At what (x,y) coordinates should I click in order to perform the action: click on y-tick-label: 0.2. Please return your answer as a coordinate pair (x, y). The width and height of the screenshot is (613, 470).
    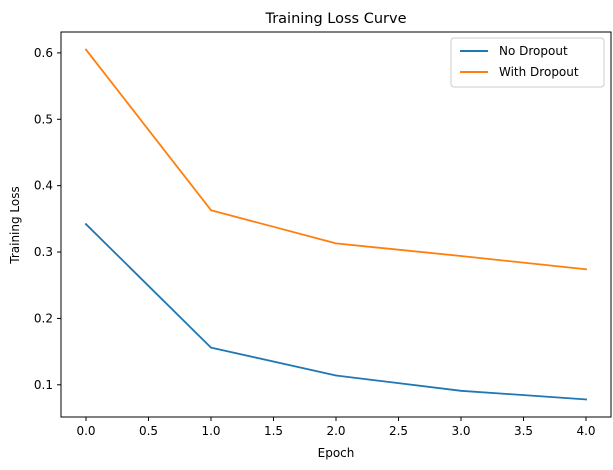
    Looking at the image, I should click on (43, 318).